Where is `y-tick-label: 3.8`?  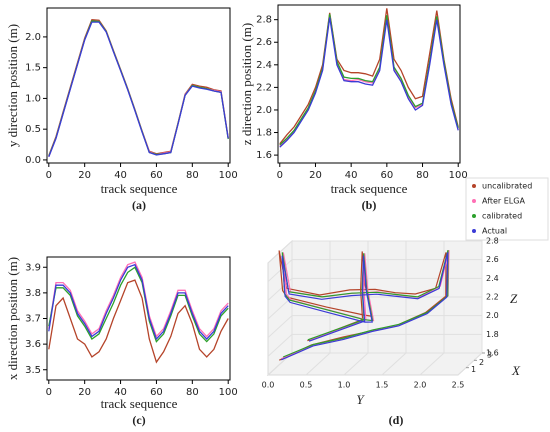 y-tick-label: 3.8 is located at coordinates (33, 293).